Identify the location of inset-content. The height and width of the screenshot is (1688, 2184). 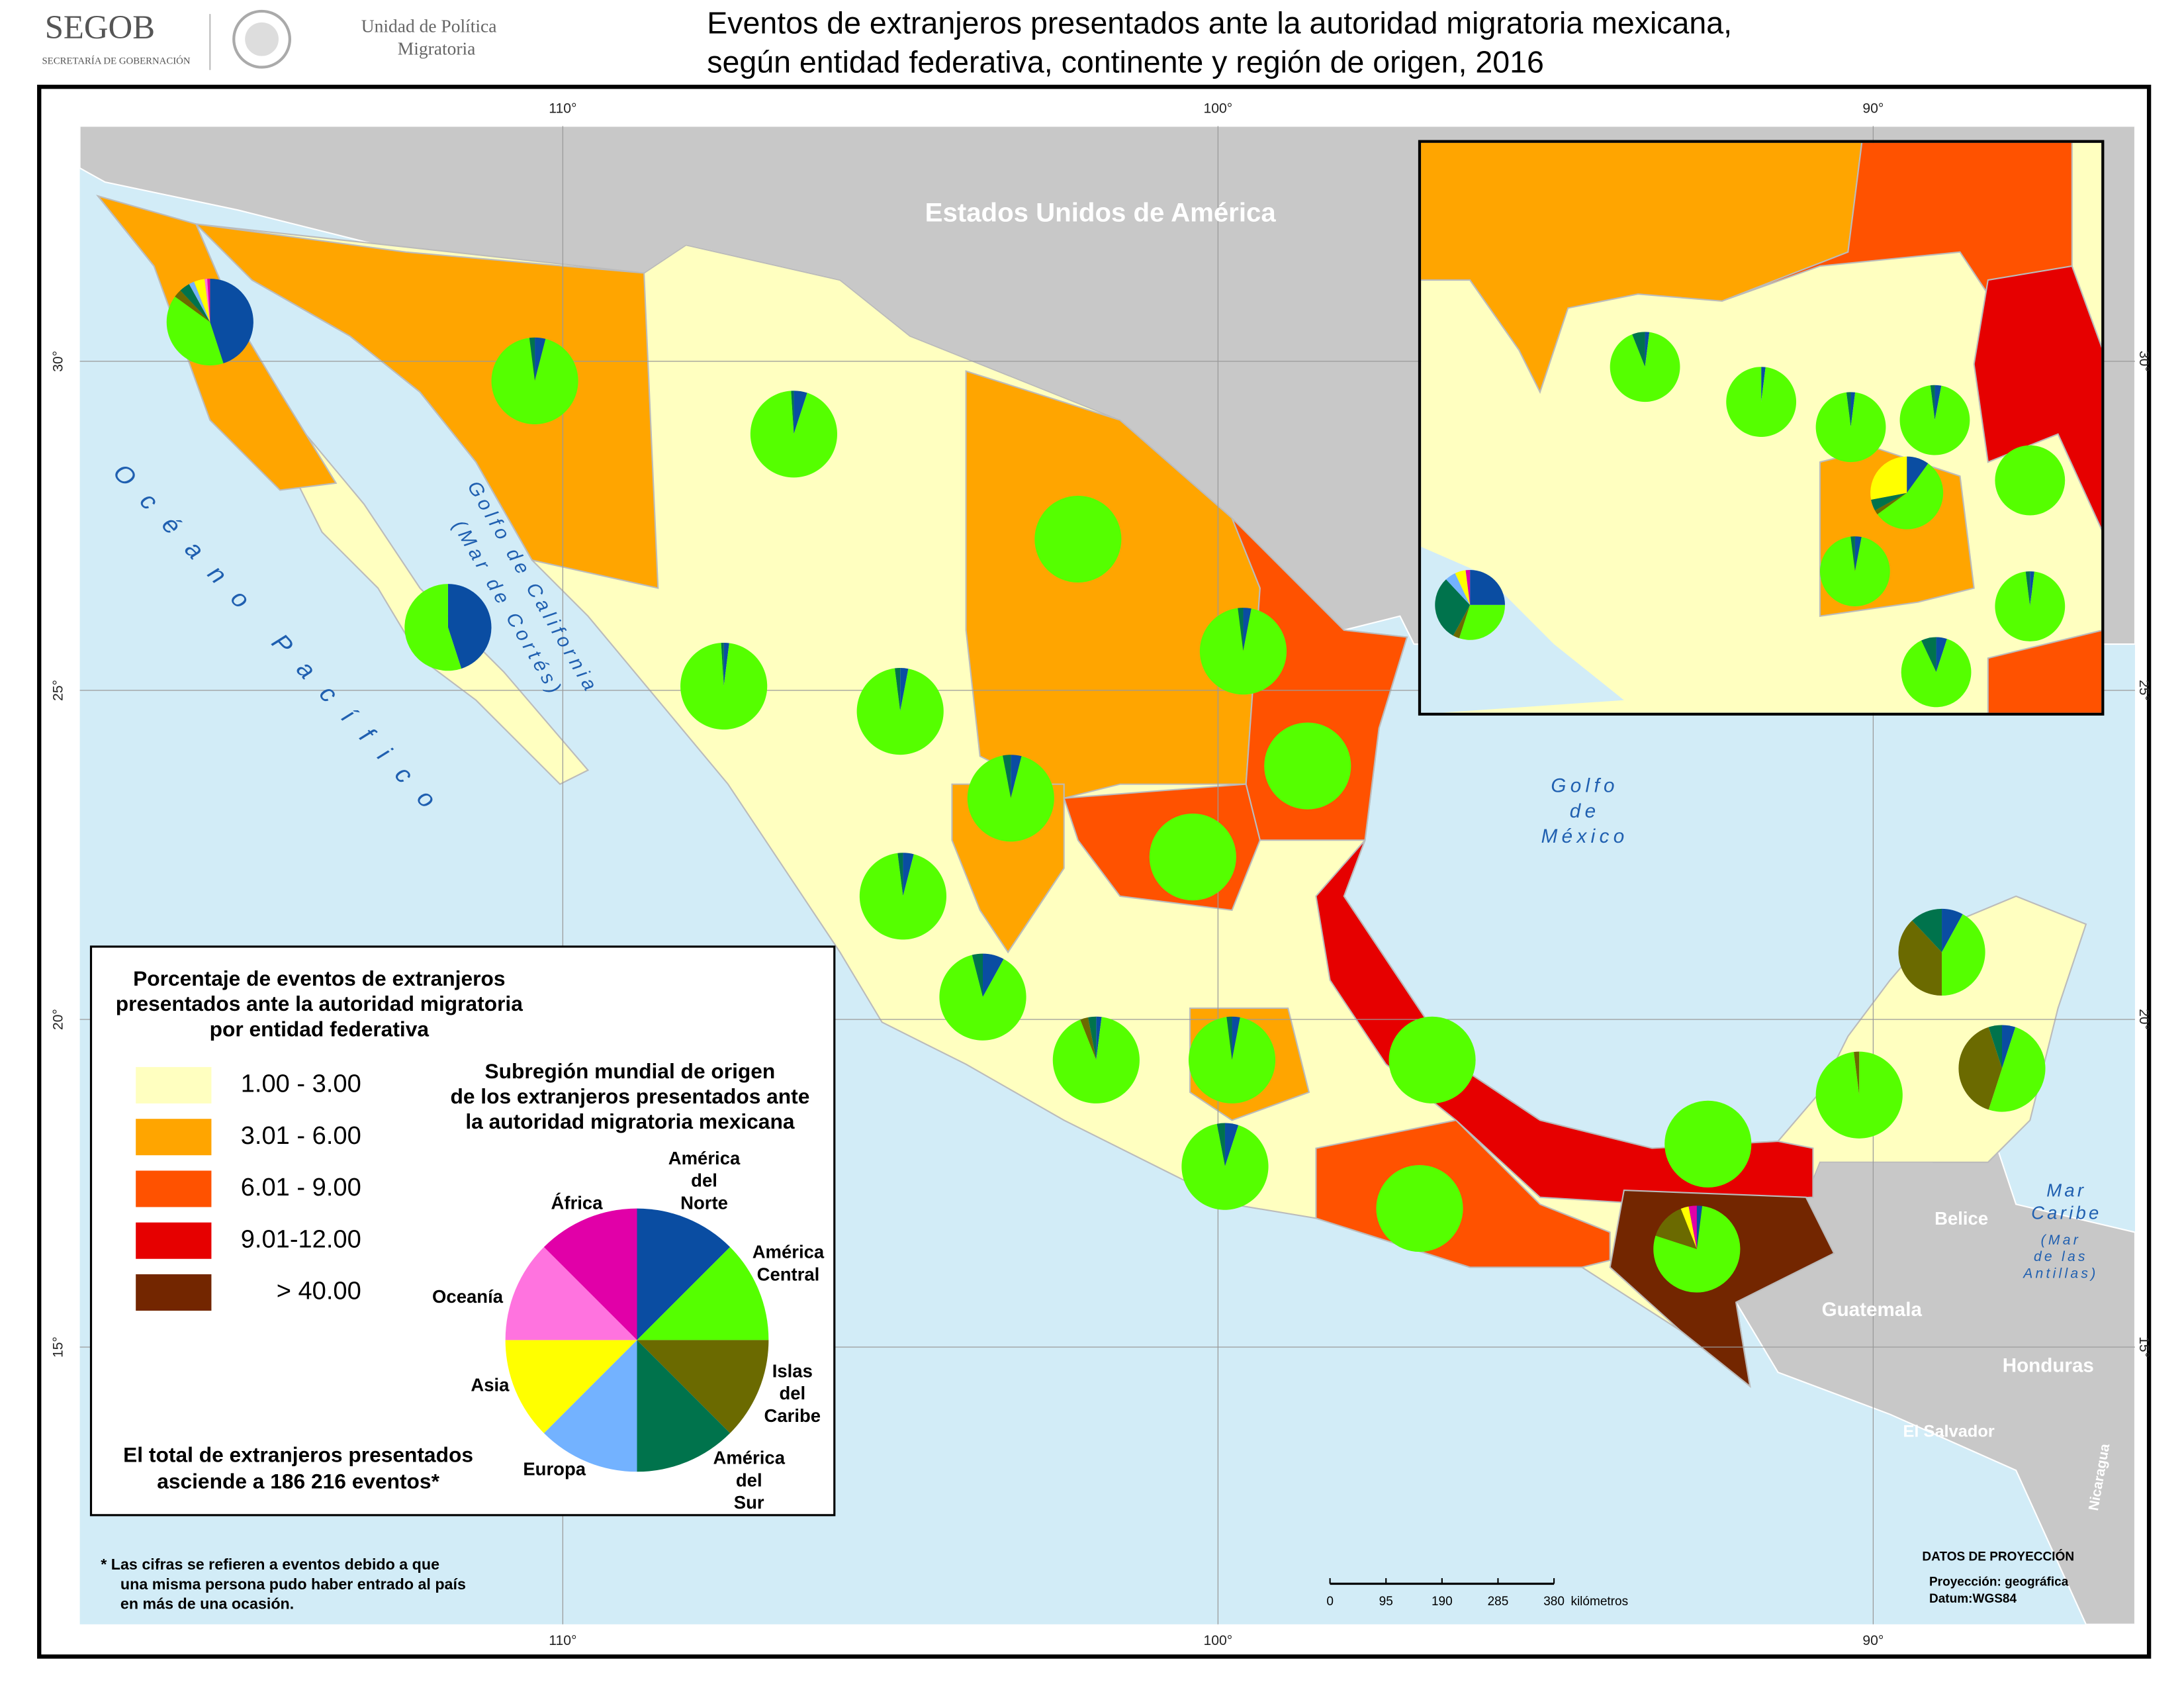
(1761, 427).